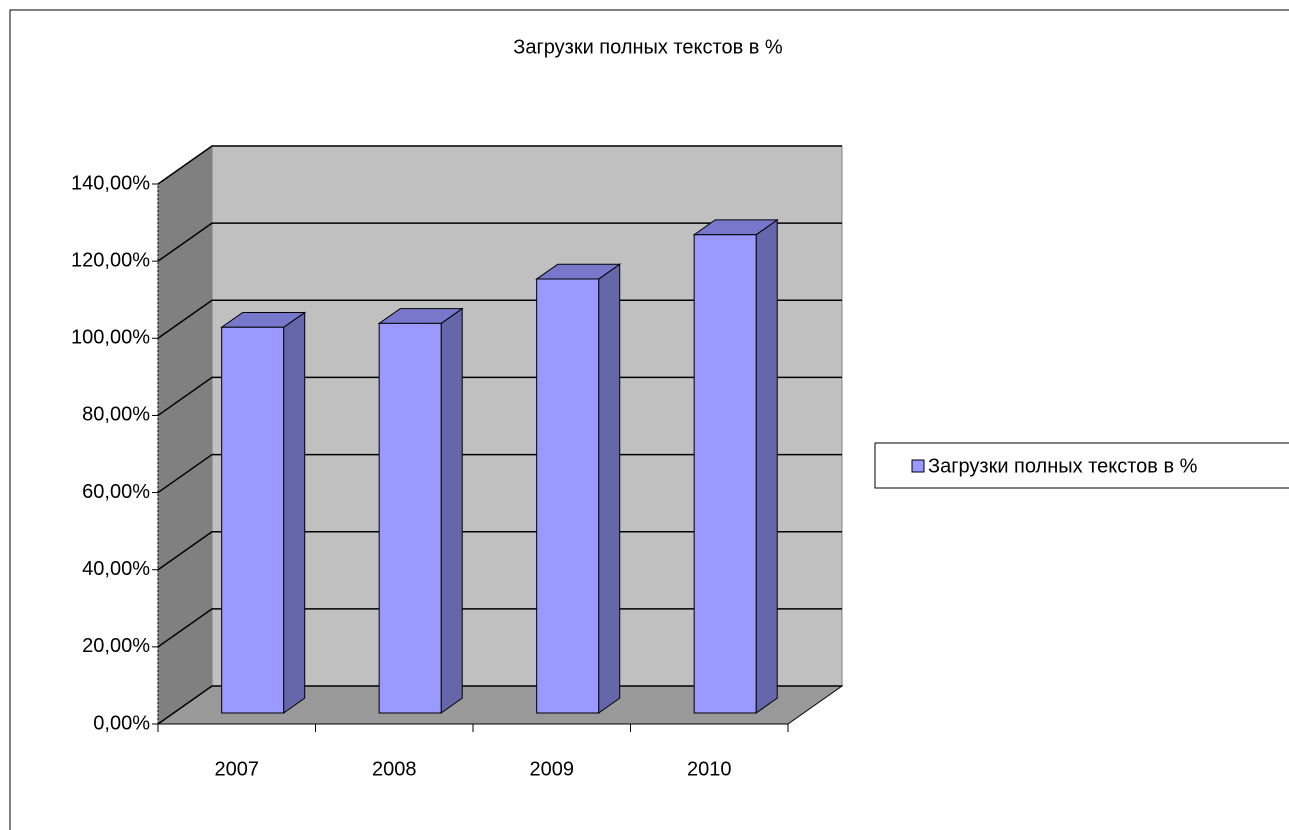 The width and height of the screenshot is (1289, 830). Describe the element at coordinates (110, 260) in the screenshot. I see `y-tick-label: 120,00%` at that location.